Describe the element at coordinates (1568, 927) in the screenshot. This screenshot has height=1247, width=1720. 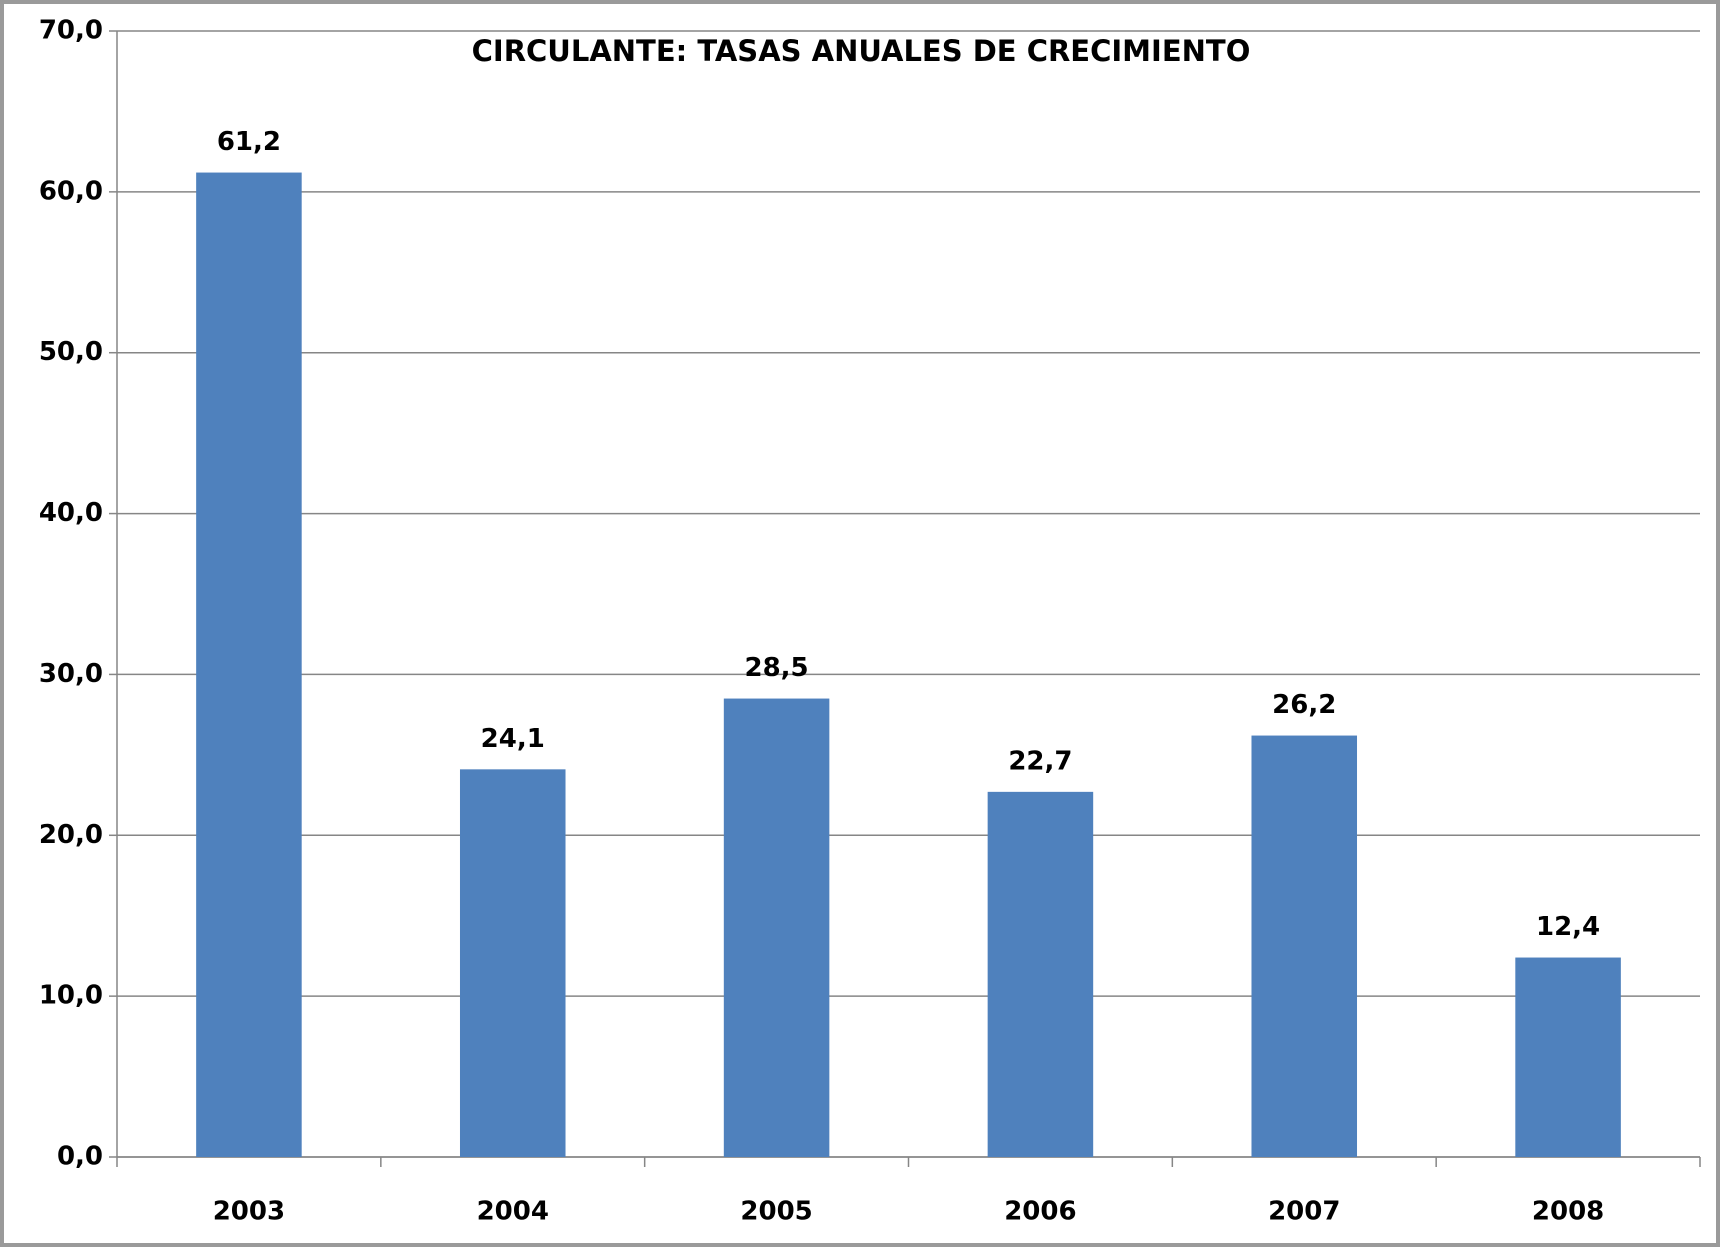
I see `data-label: 12,4` at that location.